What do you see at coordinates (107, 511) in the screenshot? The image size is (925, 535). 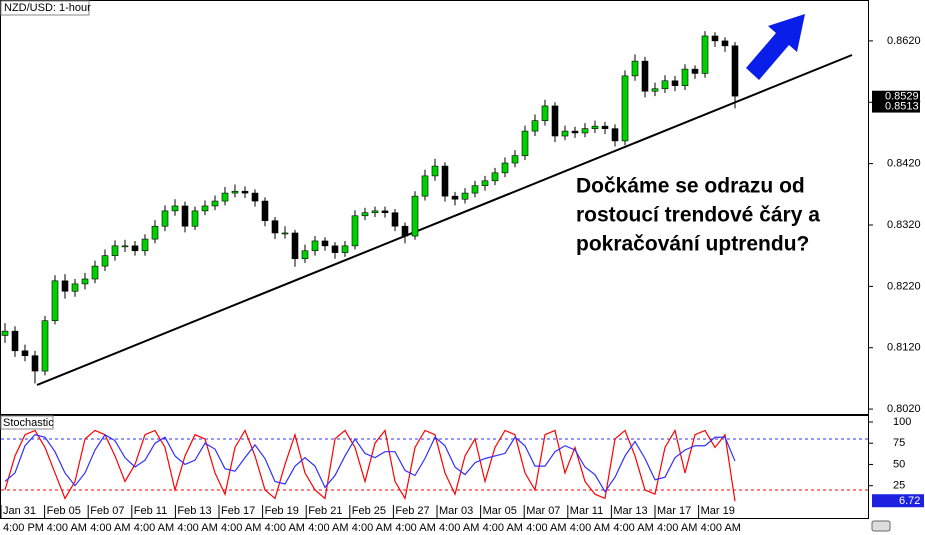 I see `x-tick-date: Feb 07` at bounding box center [107, 511].